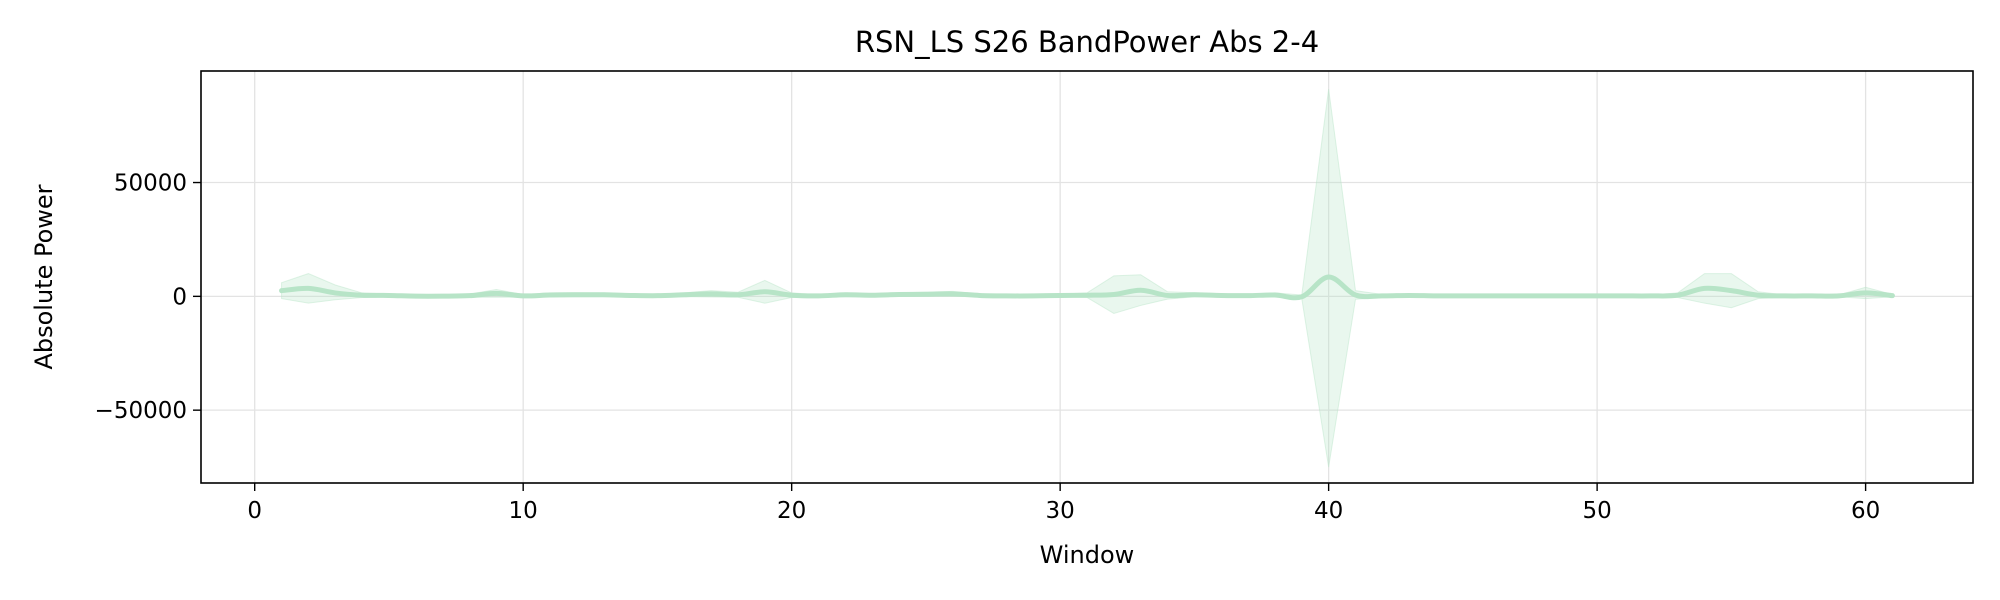  What do you see at coordinates (1596, 511) in the screenshot?
I see `x-tick-label: 50` at bounding box center [1596, 511].